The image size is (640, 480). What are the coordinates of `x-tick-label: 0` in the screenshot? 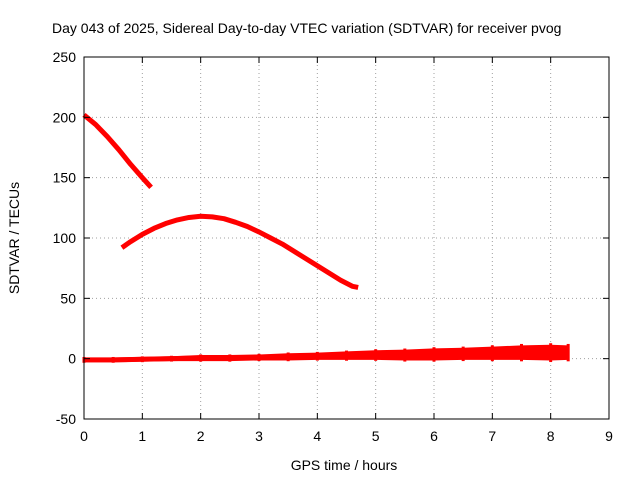 It's located at (84, 436).